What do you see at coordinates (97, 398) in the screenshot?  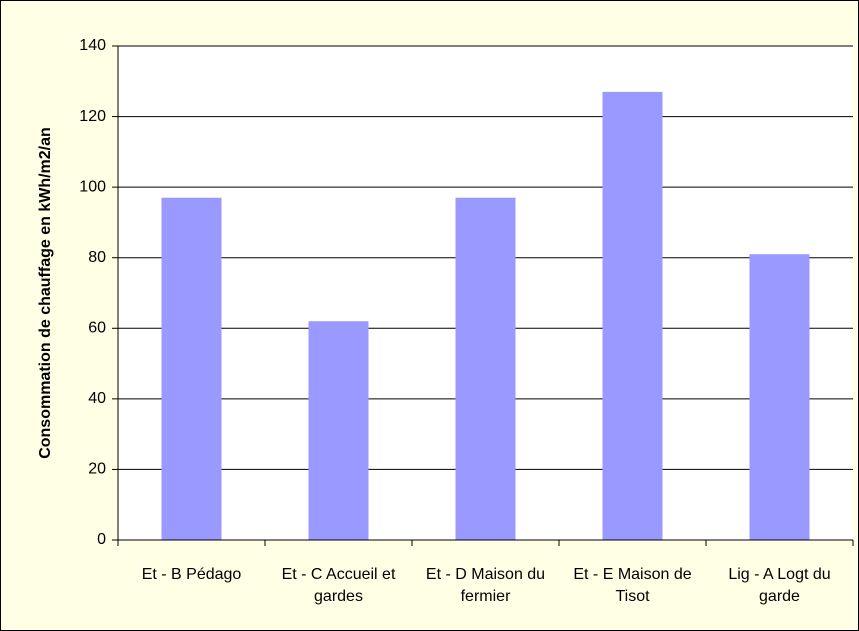 I see `y-tick-label: 40` at bounding box center [97, 398].